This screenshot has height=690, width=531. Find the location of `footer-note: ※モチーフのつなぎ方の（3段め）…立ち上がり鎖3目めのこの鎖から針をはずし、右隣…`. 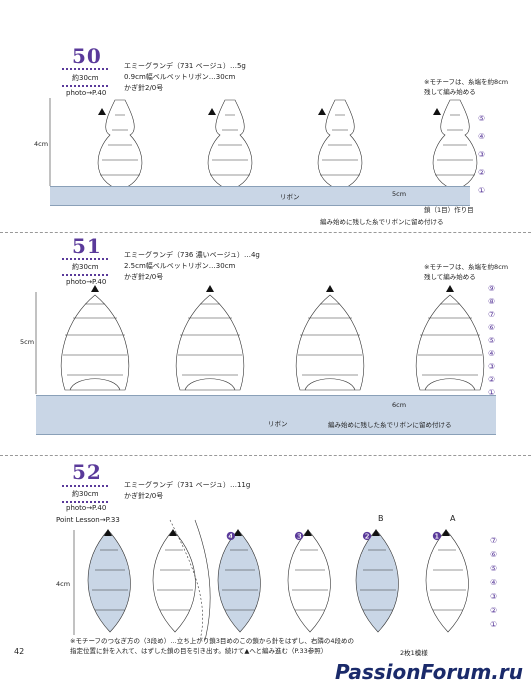

footer-note: ※モチーフのつなぎ方の（3段め）…立ち上がり鎖3目めのこの鎖から針をはずし、右隣… is located at coordinates (212, 646).